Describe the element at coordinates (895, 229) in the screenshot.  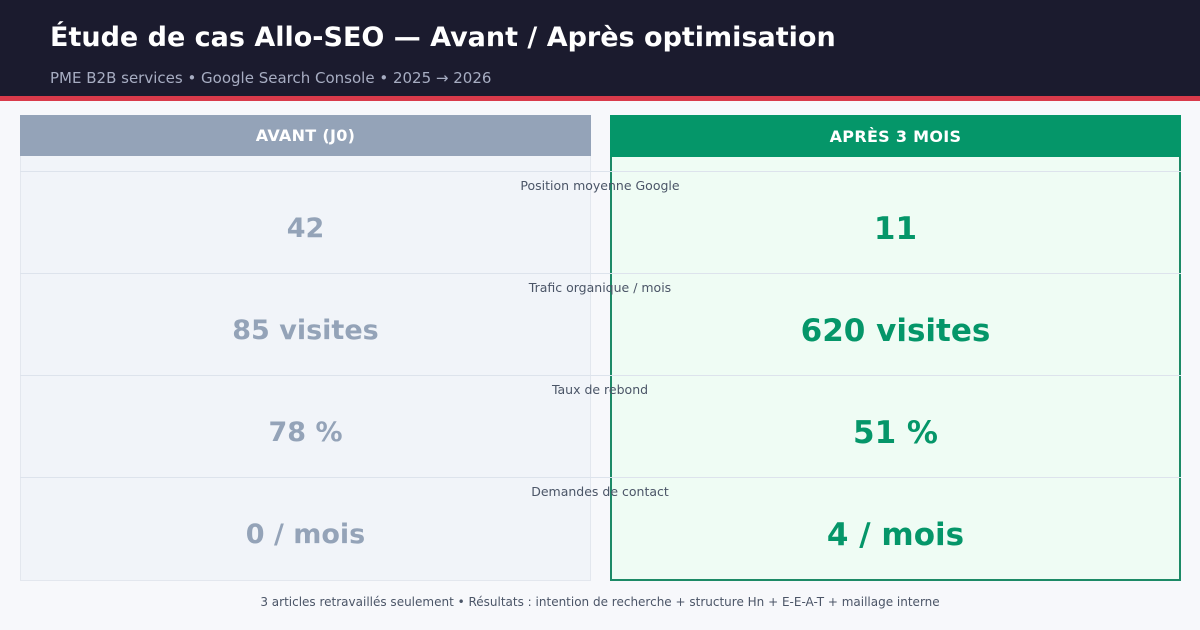
I see `metric-after-position: 11` at that location.